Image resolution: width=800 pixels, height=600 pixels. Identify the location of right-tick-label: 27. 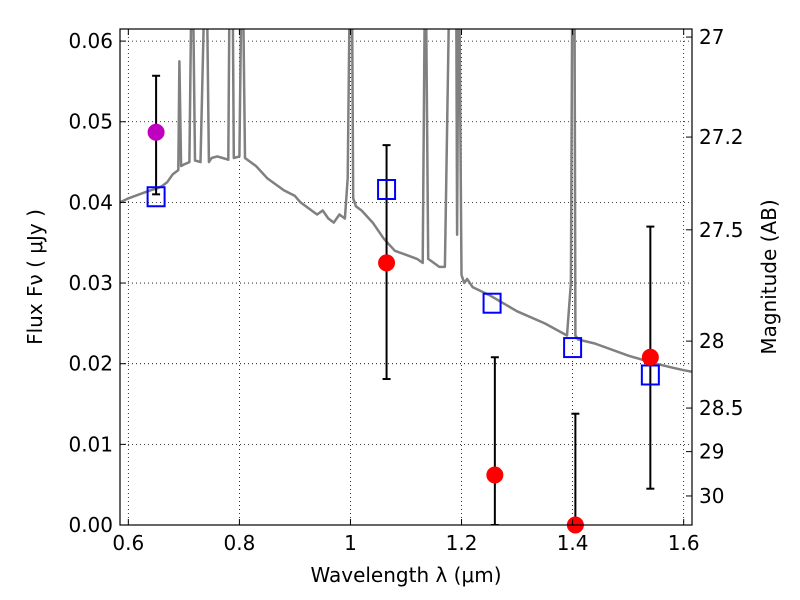
(711, 37).